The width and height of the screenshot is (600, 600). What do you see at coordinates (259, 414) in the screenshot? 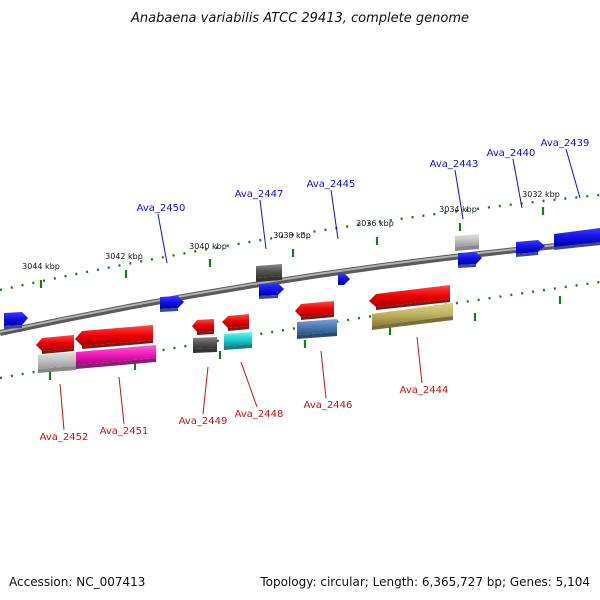
I see `gene-label-ava-2448: Ava_2448` at bounding box center [259, 414].